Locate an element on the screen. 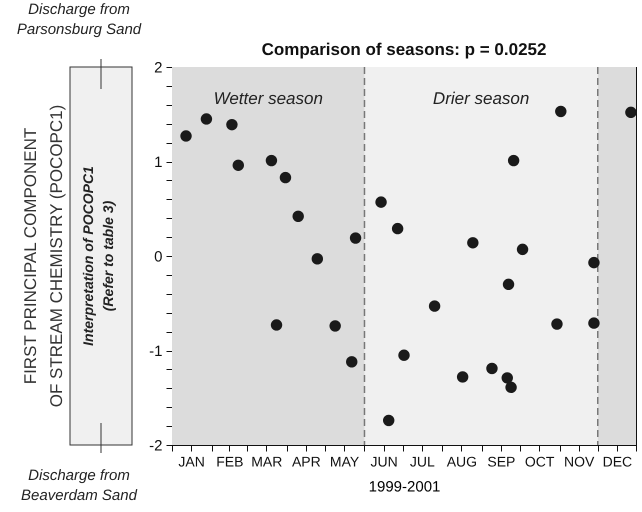 The image size is (642, 512). chart-title: Comparison of seasons: p = 0.0252 is located at coordinates (404, 49).